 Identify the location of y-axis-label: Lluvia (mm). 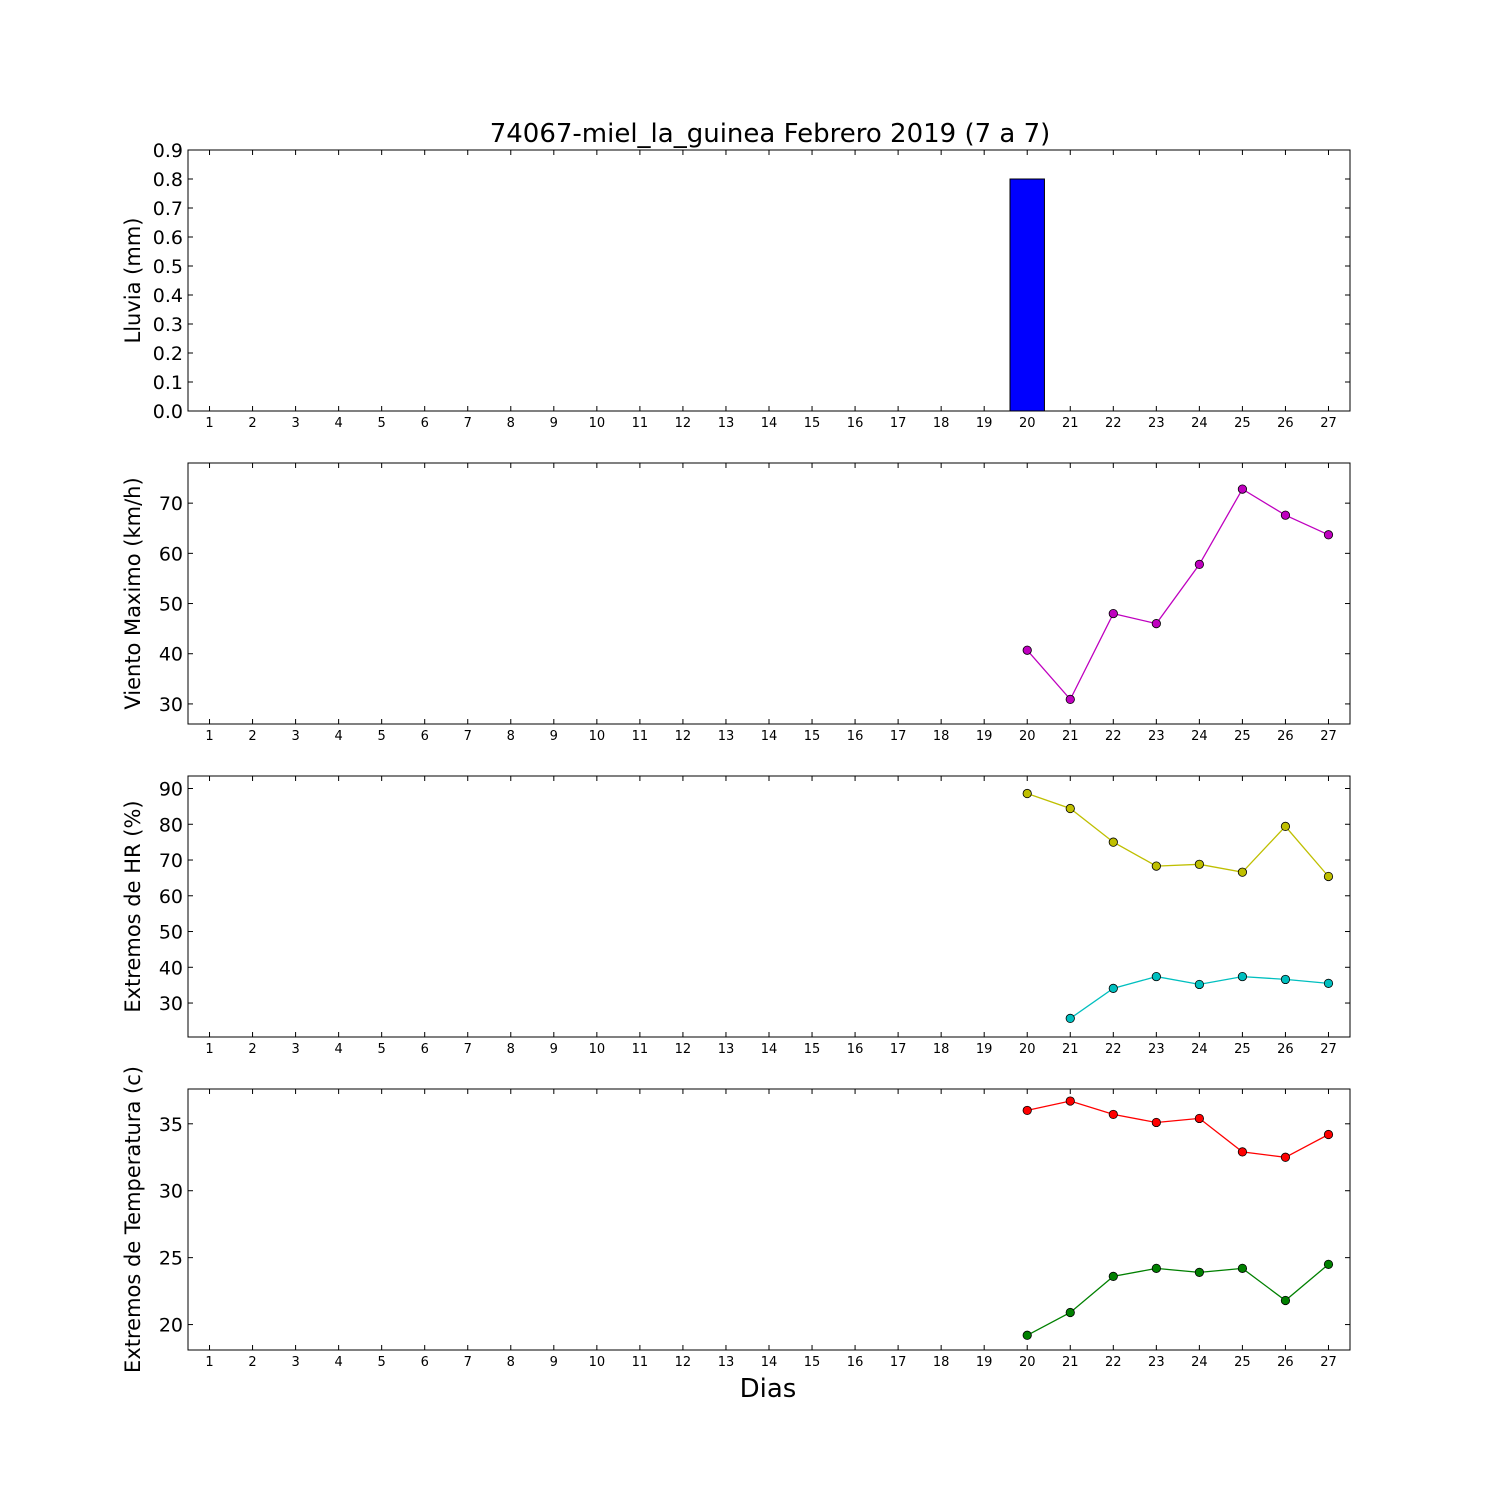
(133, 281).